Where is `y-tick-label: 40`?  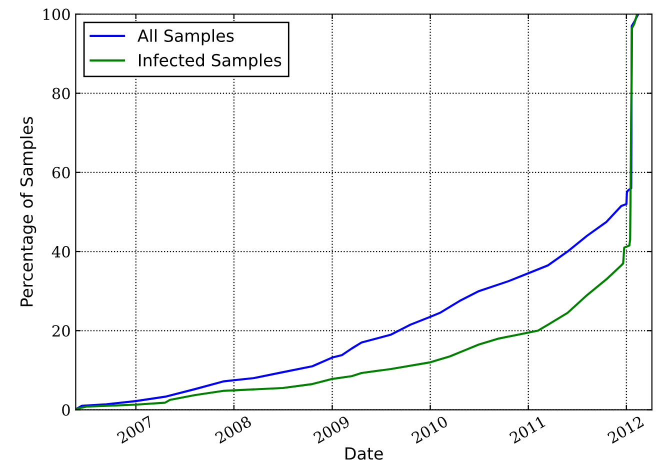
y-tick-label: 40 is located at coordinates (61, 252).